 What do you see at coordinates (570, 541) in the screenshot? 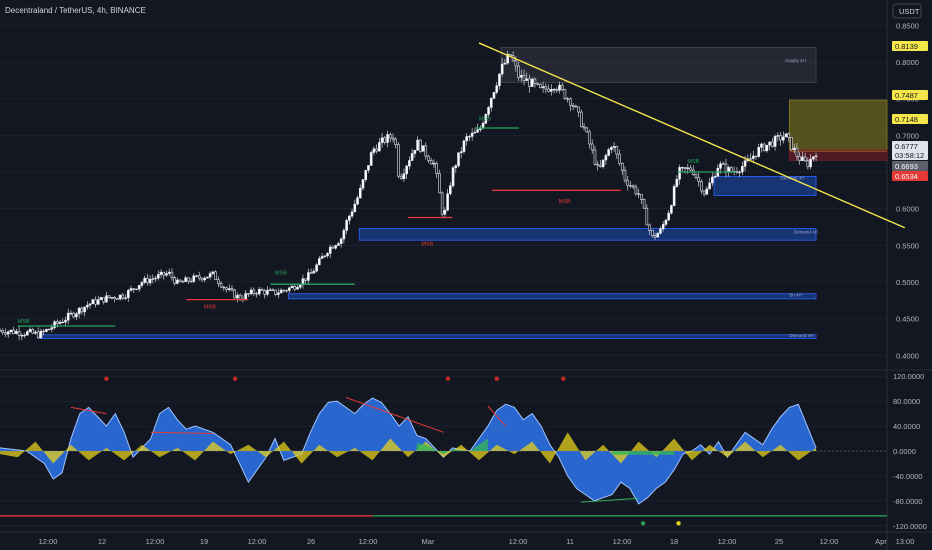
I see `time-tick-label: 11` at bounding box center [570, 541].